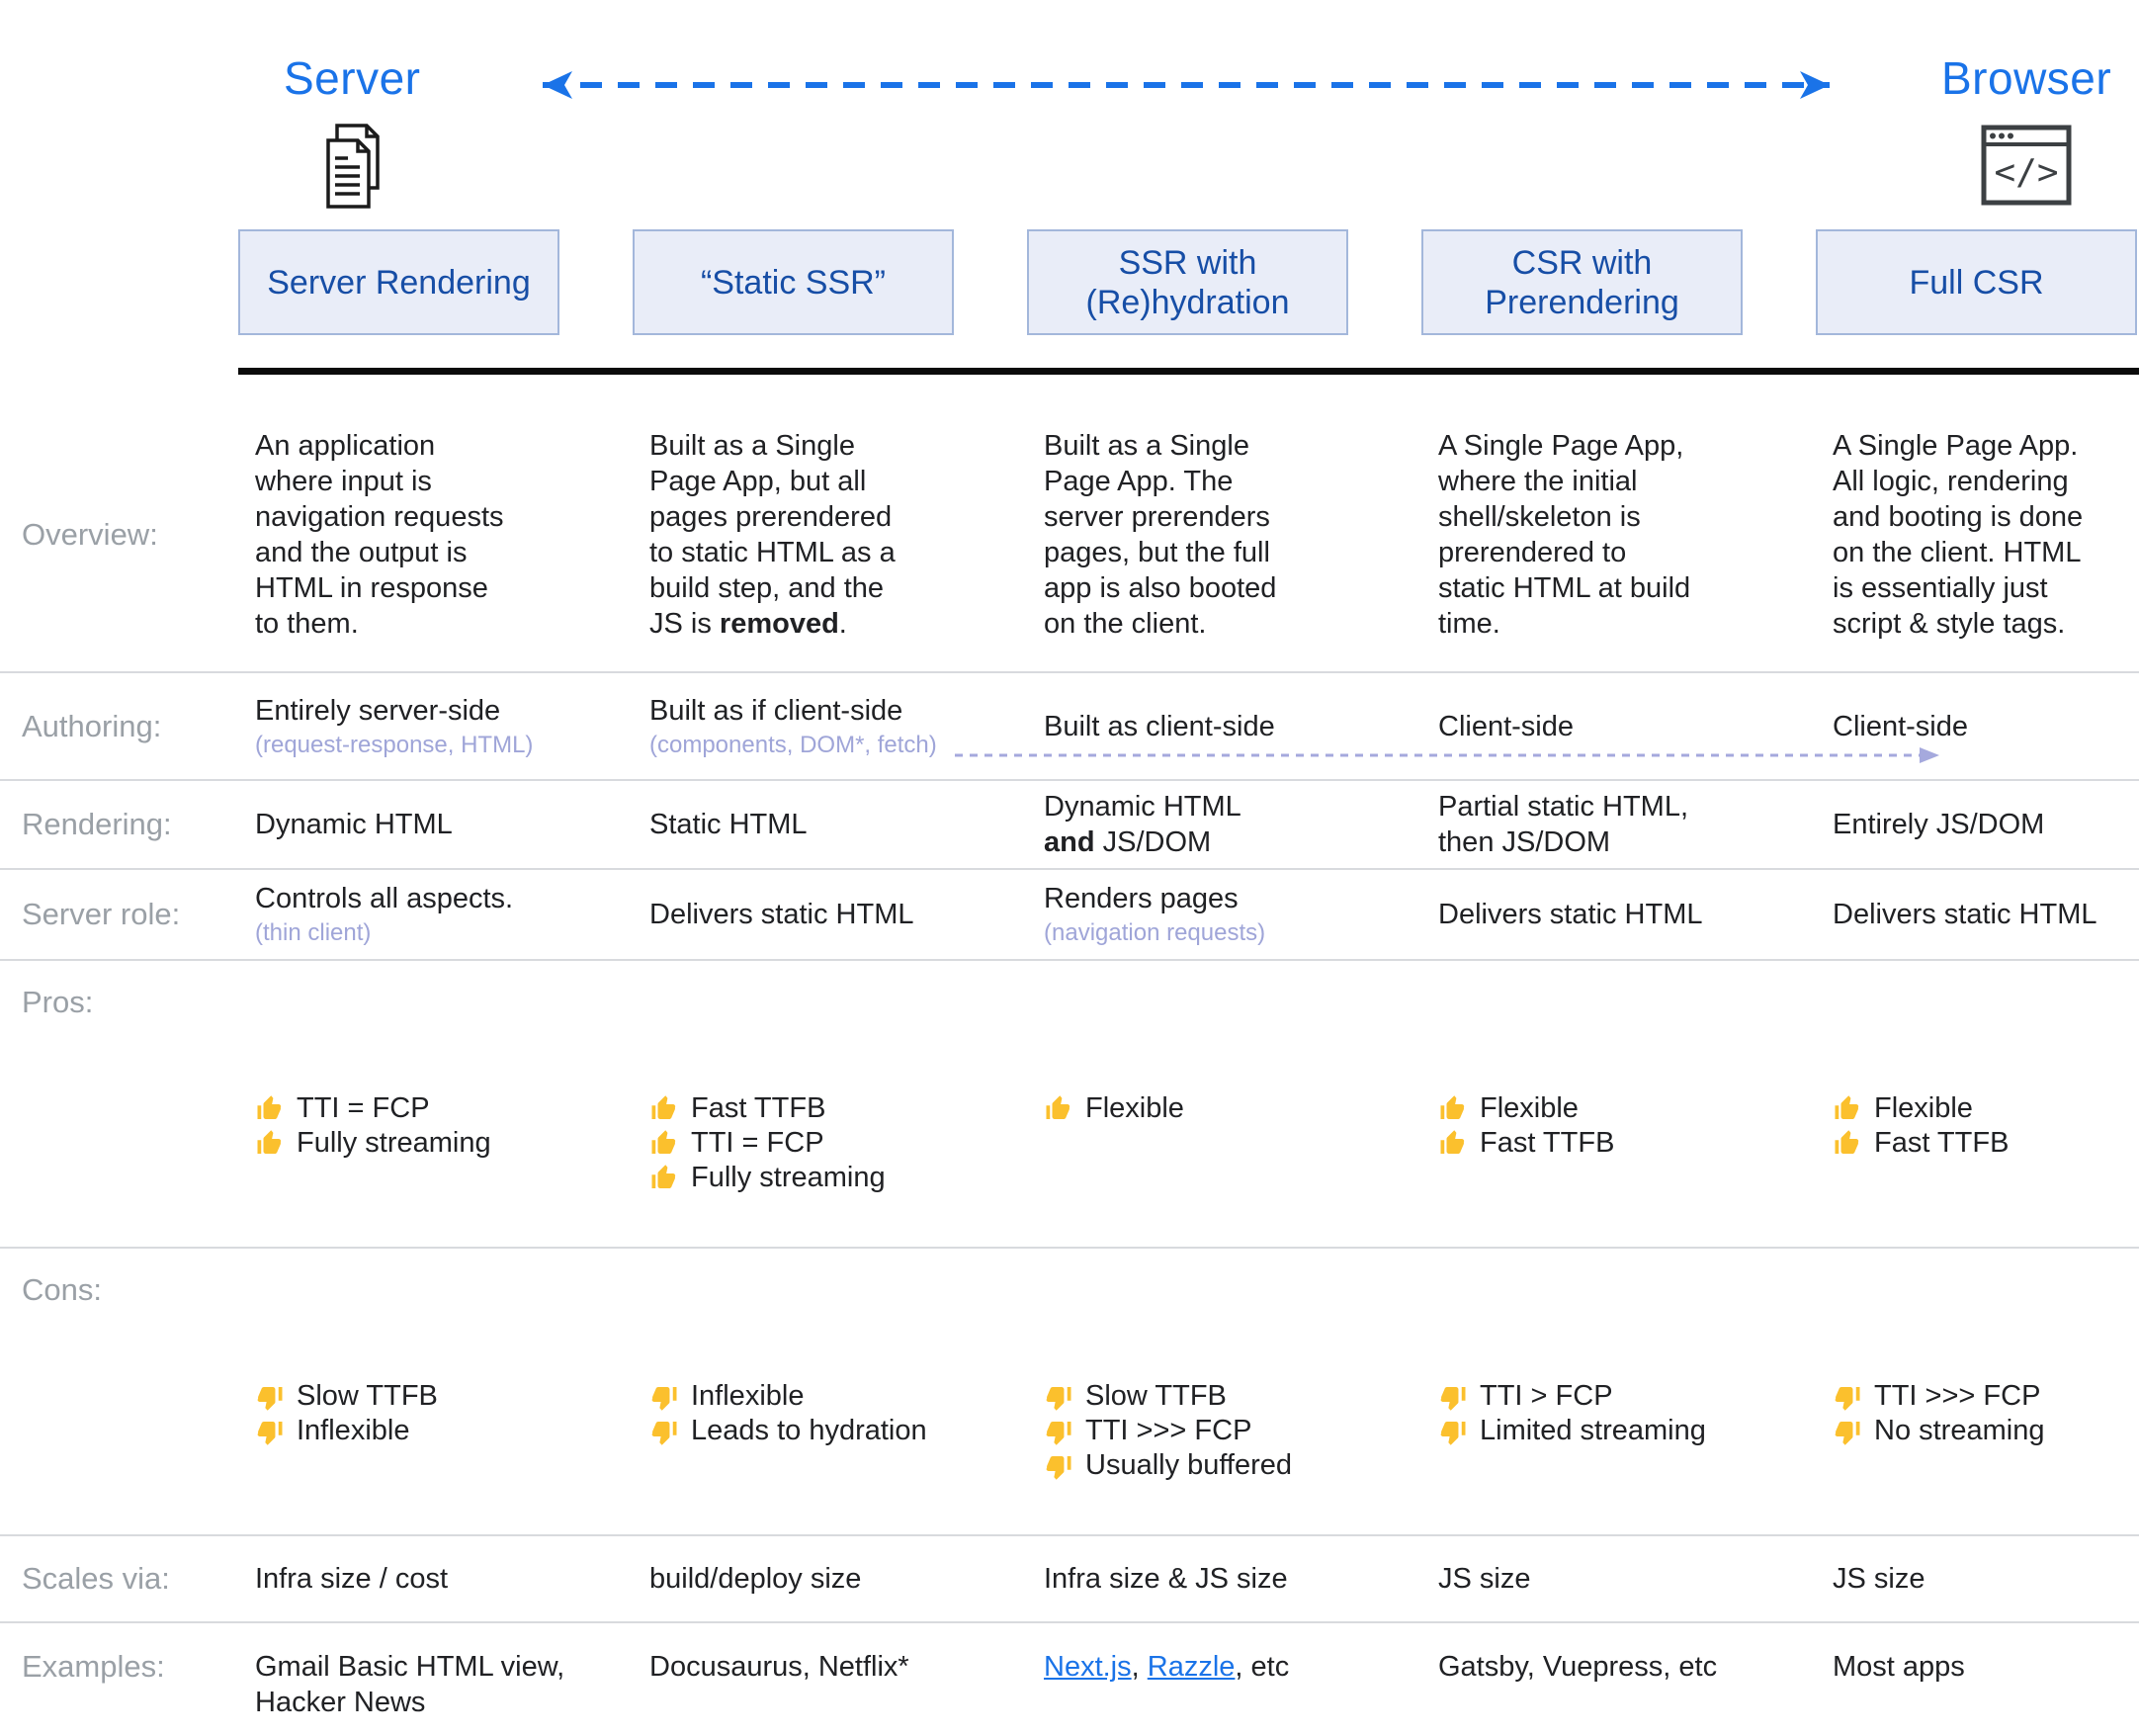 The height and width of the screenshot is (1736, 2139). I want to click on cell-pros-col5: Flexible Fast TTFB, so click(1977, 1108).